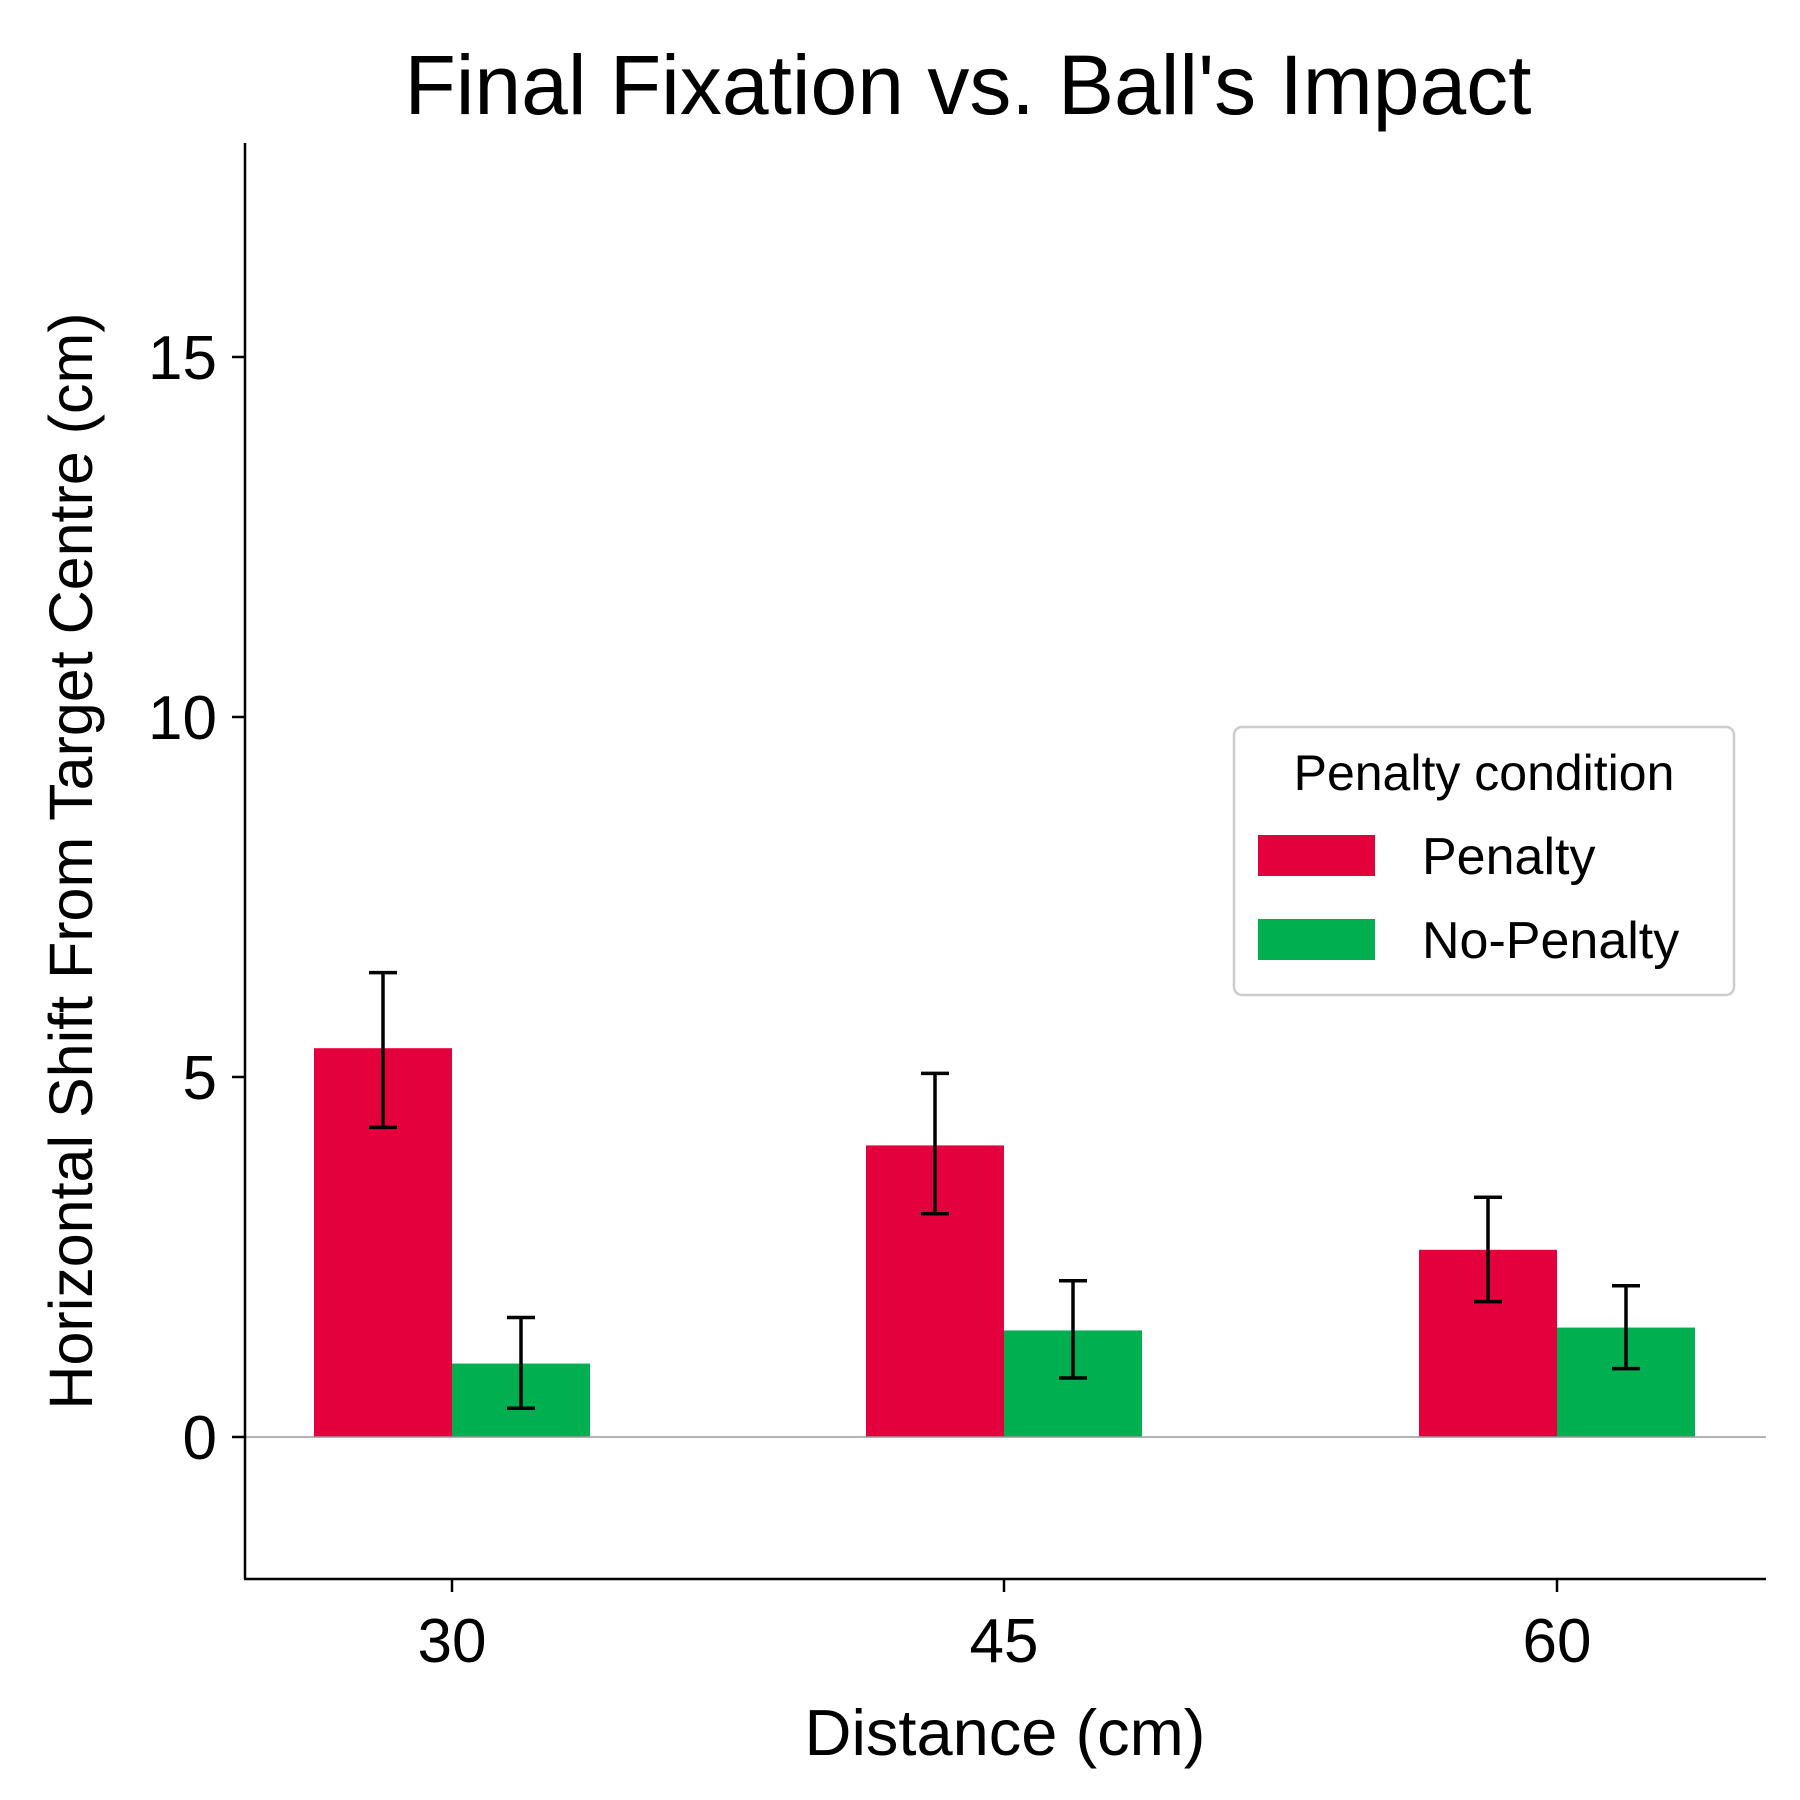 Image resolution: width=1800 pixels, height=1800 pixels. I want to click on y-tick-label-5: 5, so click(200, 1078).